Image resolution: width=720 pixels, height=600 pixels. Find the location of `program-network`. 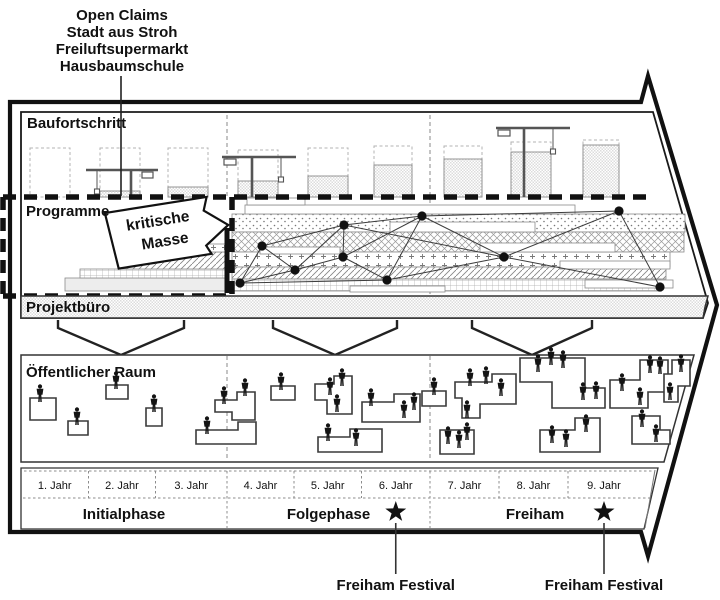

program-network is located at coordinates (450, 249).